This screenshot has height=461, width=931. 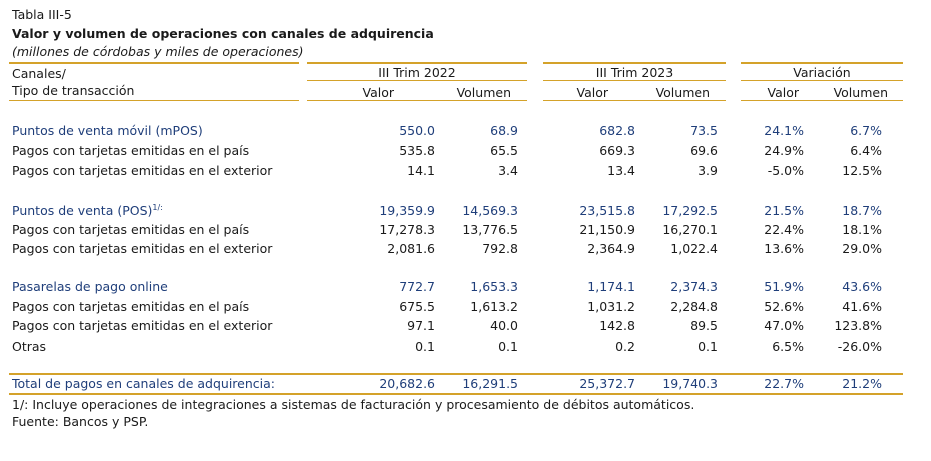 I want to click on table-cell: 6.5%, so click(x=788, y=346).